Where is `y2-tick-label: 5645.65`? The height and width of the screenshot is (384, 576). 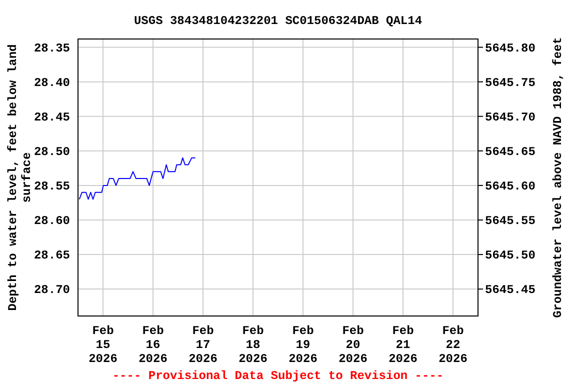
y2-tick-label: 5645.65 is located at coordinates (510, 151).